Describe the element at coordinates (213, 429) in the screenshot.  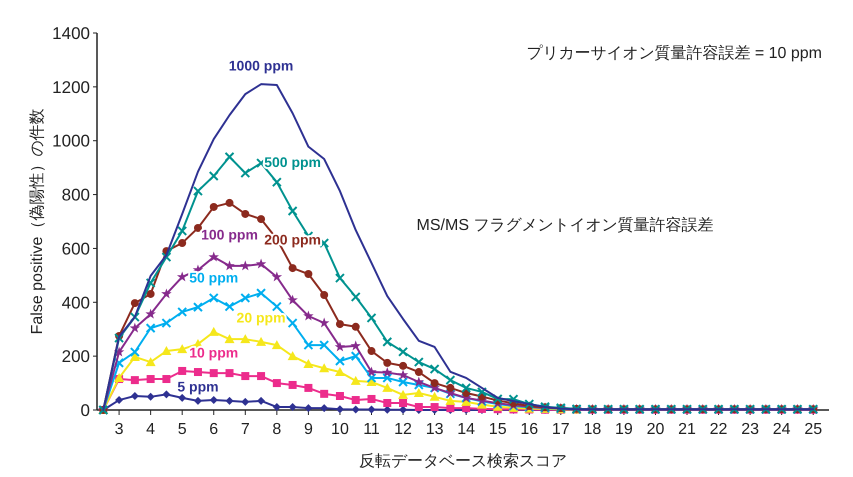
I see `x-tick-label: 6` at that location.